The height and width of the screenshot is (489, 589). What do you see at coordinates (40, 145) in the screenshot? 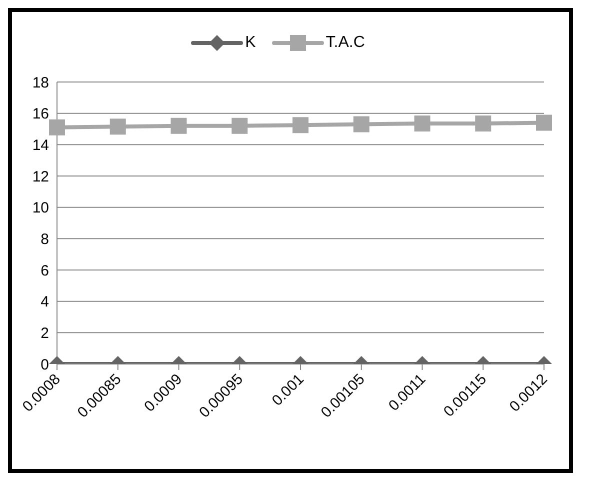
I see `y-tick-label: 14` at bounding box center [40, 145].